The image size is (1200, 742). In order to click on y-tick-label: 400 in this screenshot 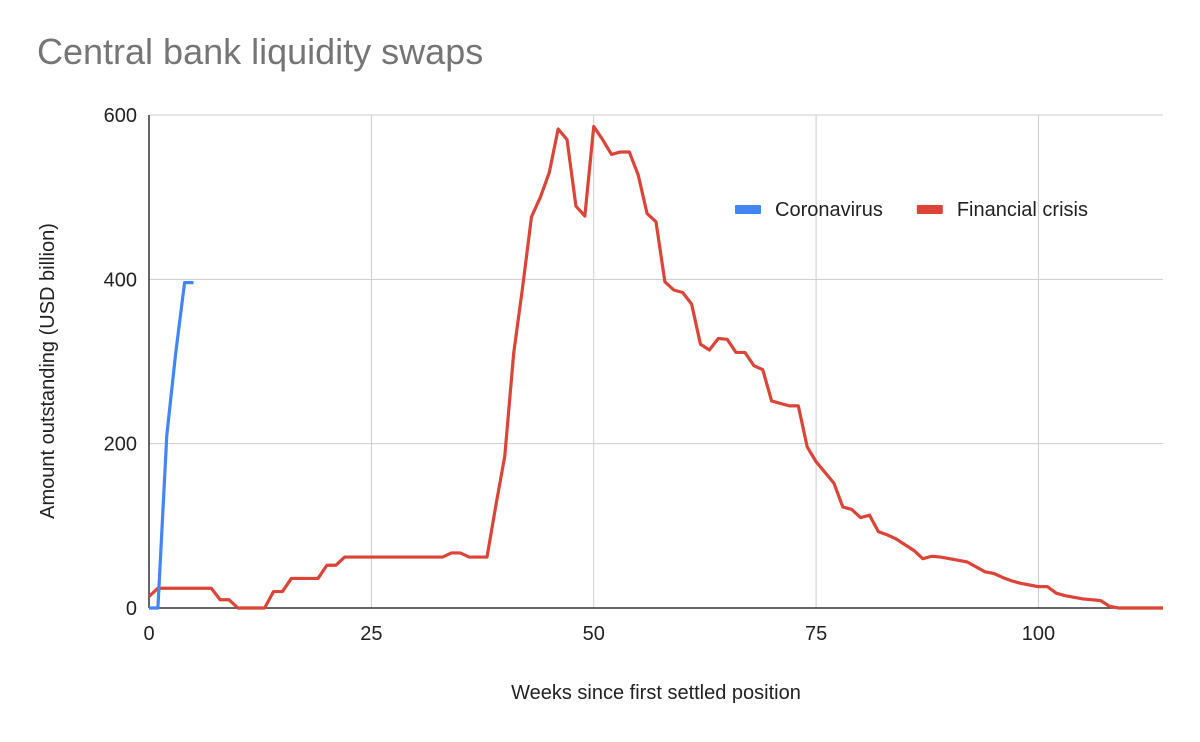, I will do `click(120, 280)`.